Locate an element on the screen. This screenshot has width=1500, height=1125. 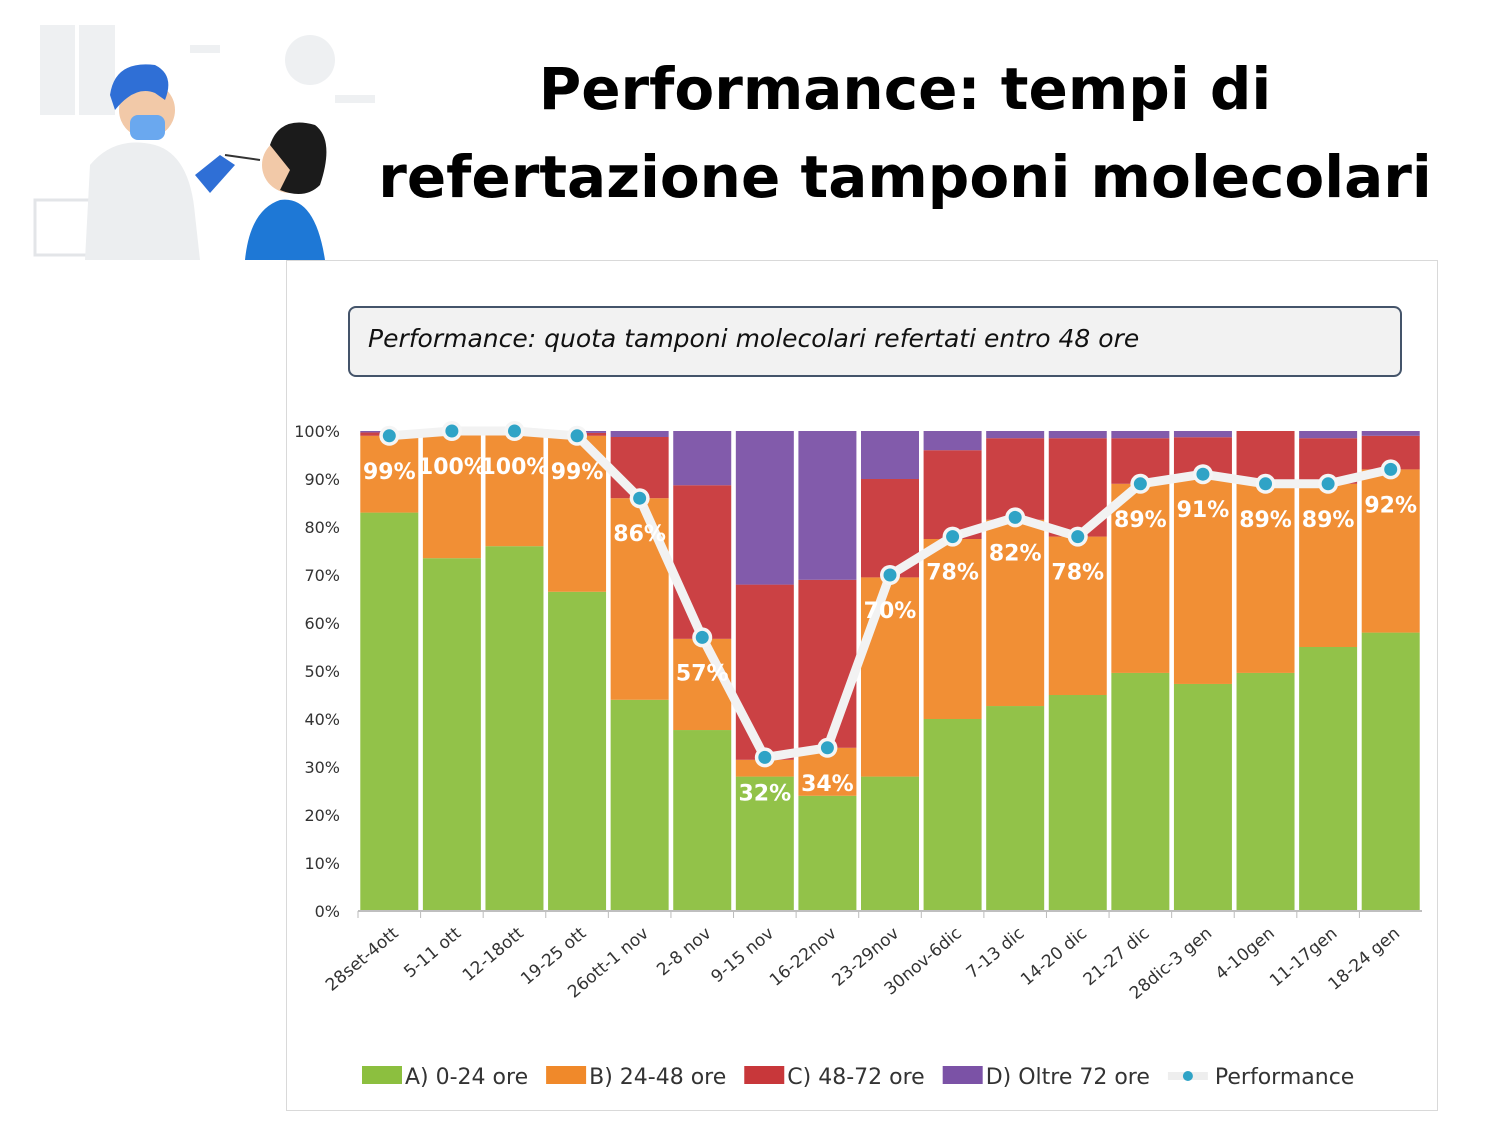
x-tick-label: 28set-4ott is located at coordinates (362, 959).